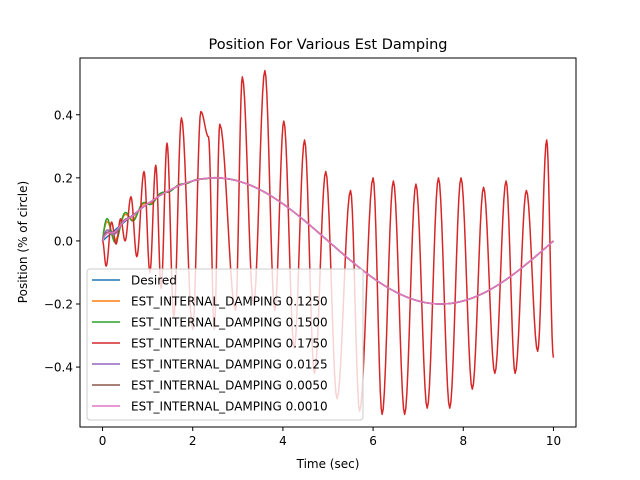  I want to click on legend-label: EST_INTERNAL_DAMPING 0.0050, so click(229, 386).